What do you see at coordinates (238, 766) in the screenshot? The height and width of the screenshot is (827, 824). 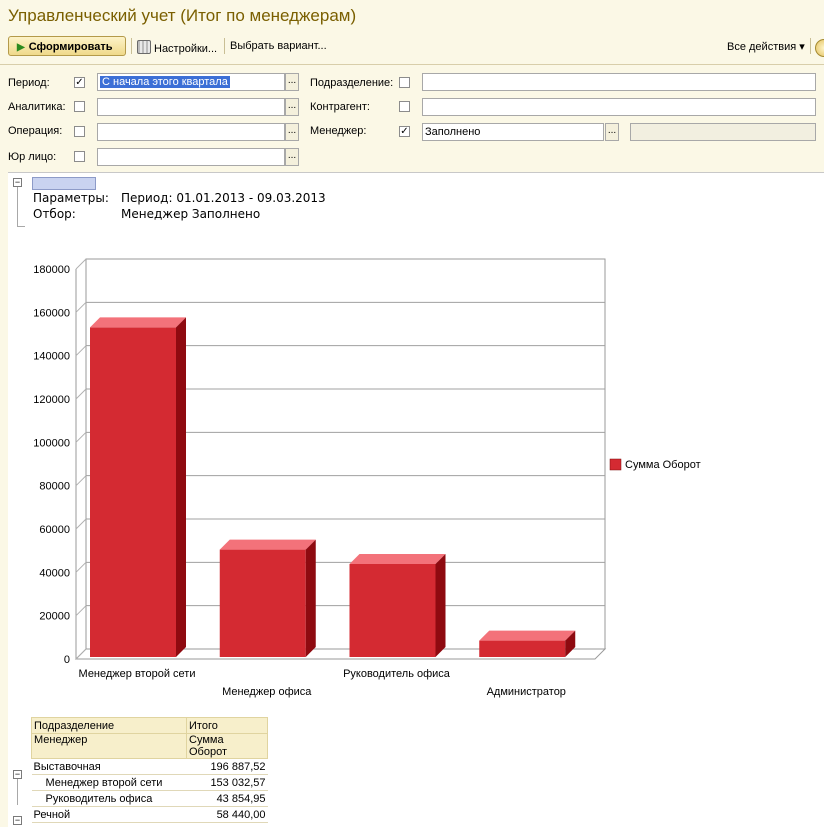 I see `row-value: 196 887,52` at bounding box center [238, 766].